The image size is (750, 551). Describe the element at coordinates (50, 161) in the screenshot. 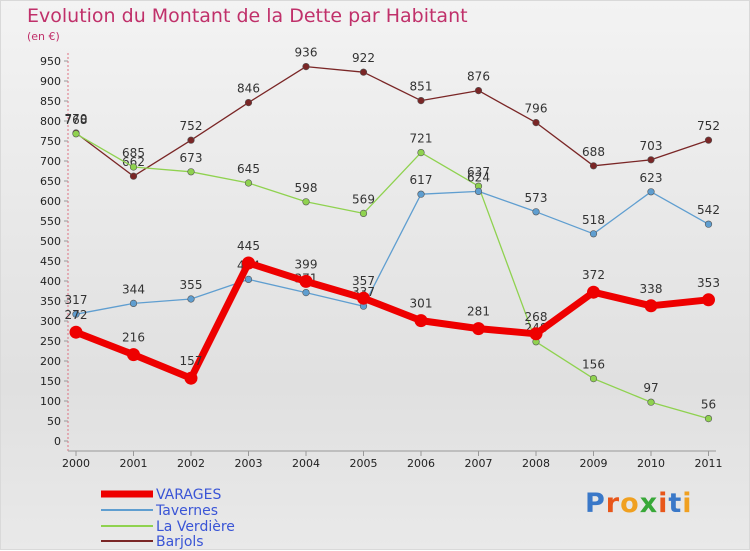

I see `y-tick-label: 700` at that location.